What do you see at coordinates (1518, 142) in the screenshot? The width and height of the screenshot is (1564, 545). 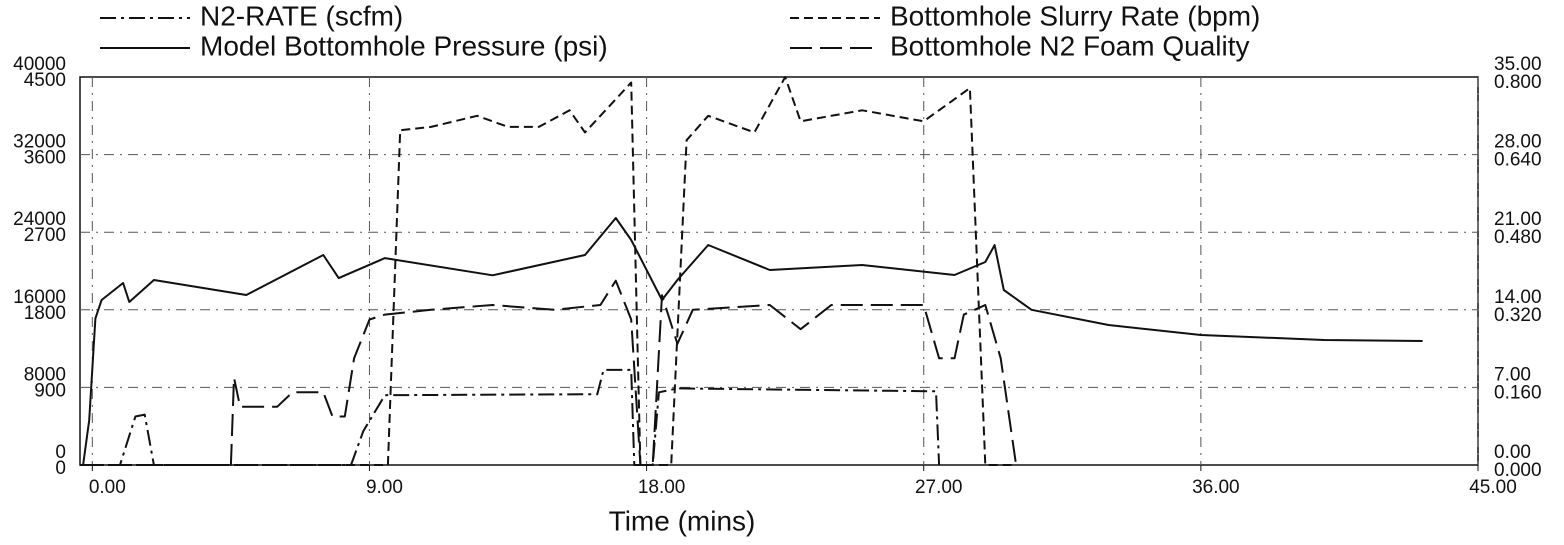 I see `y-tick-label: 28.00` at bounding box center [1518, 142].